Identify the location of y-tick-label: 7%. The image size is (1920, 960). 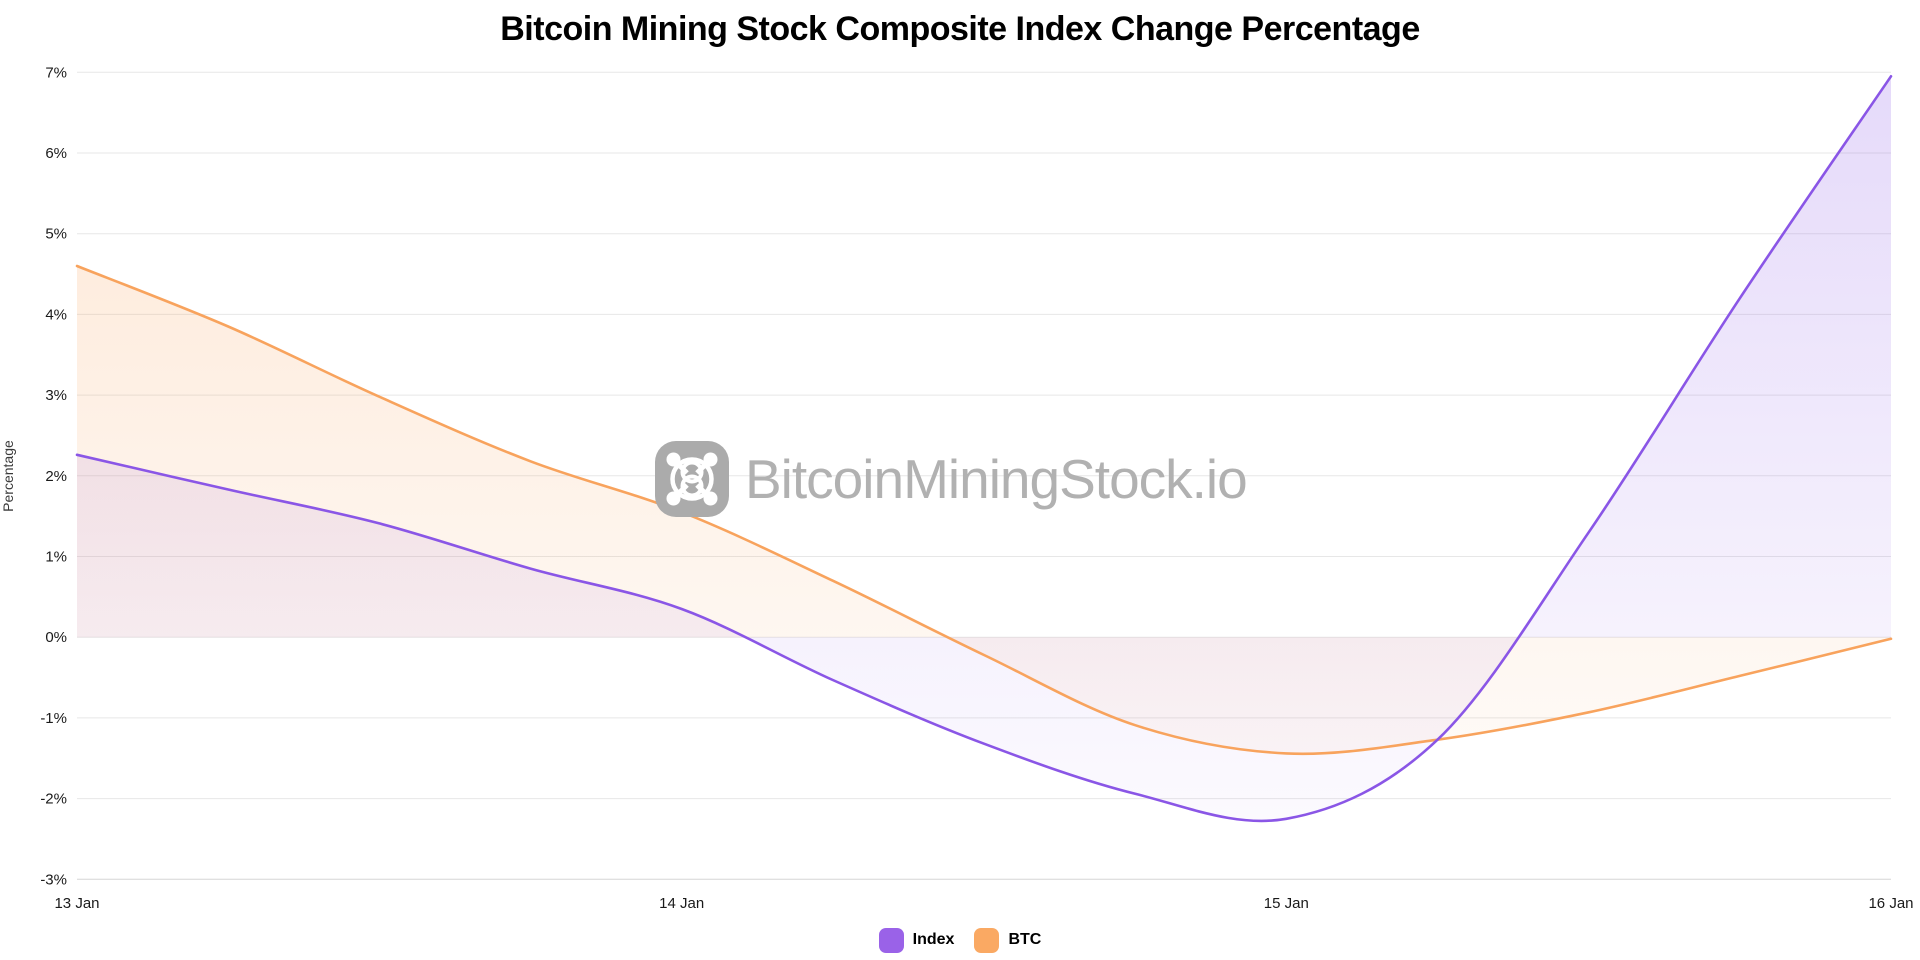
(56, 72).